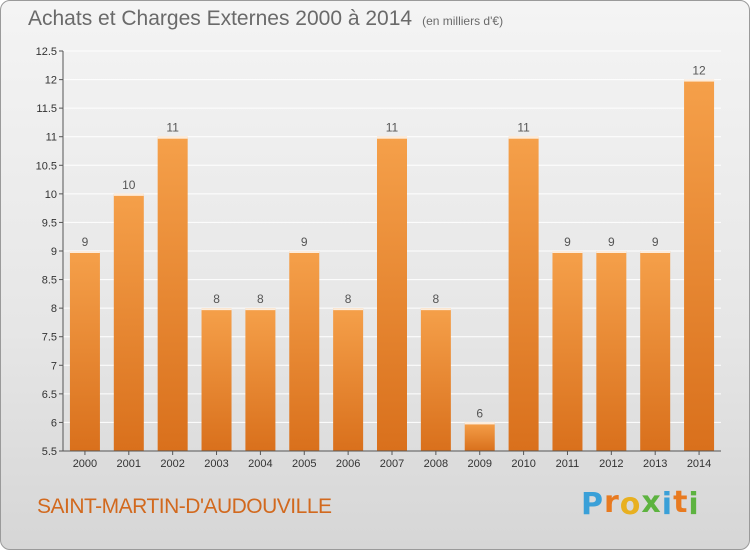  I want to click on bar-2003, so click(216, 379).